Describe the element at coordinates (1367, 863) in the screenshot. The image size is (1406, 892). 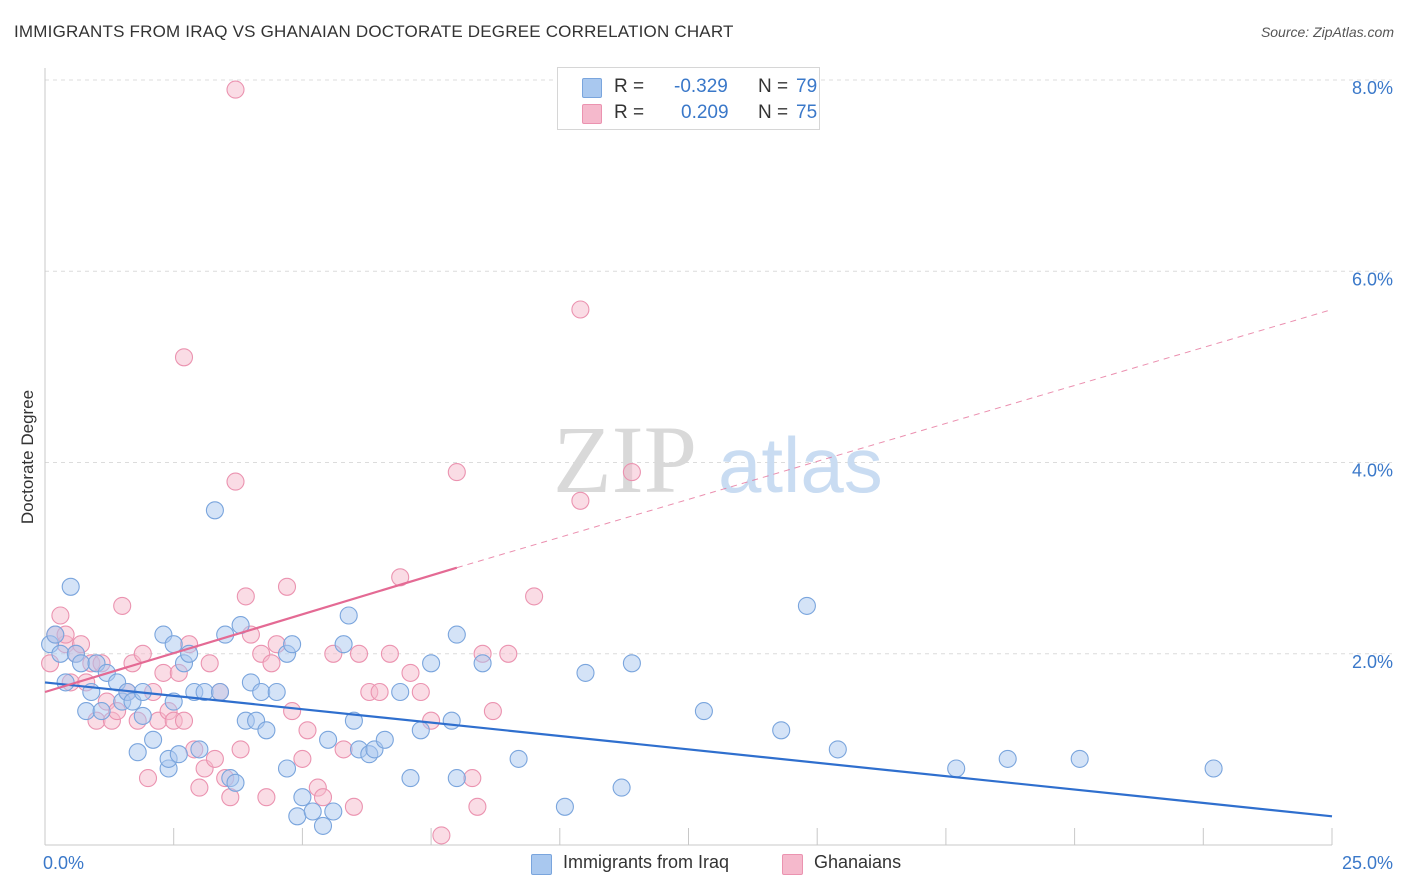
I see `x-tick-label-max: 25.0%` at that location.